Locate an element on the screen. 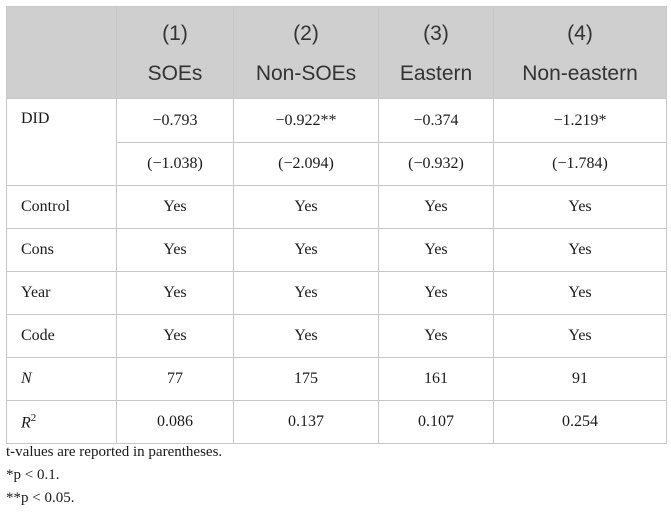 This screenshot has height=514, width=671. did-t-1: (−1.038) is located at coordinates (175, 164).